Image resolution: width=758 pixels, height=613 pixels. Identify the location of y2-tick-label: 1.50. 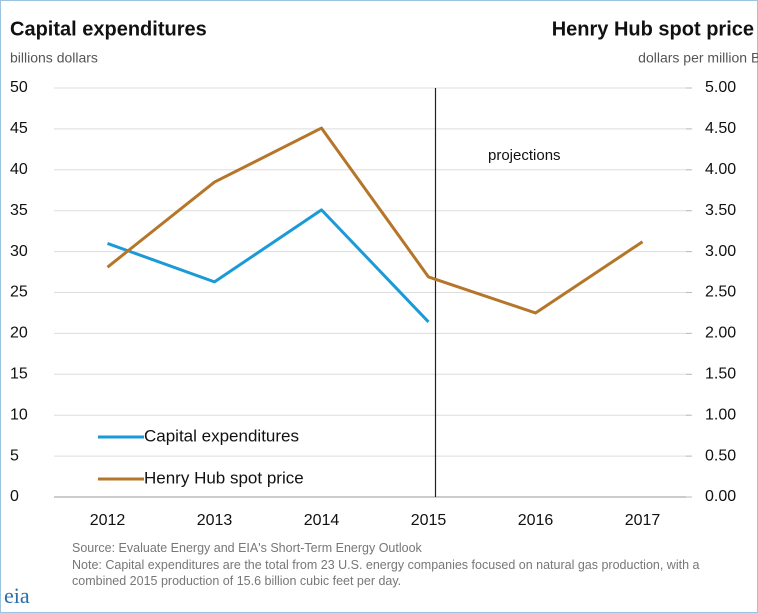
(720, 374).